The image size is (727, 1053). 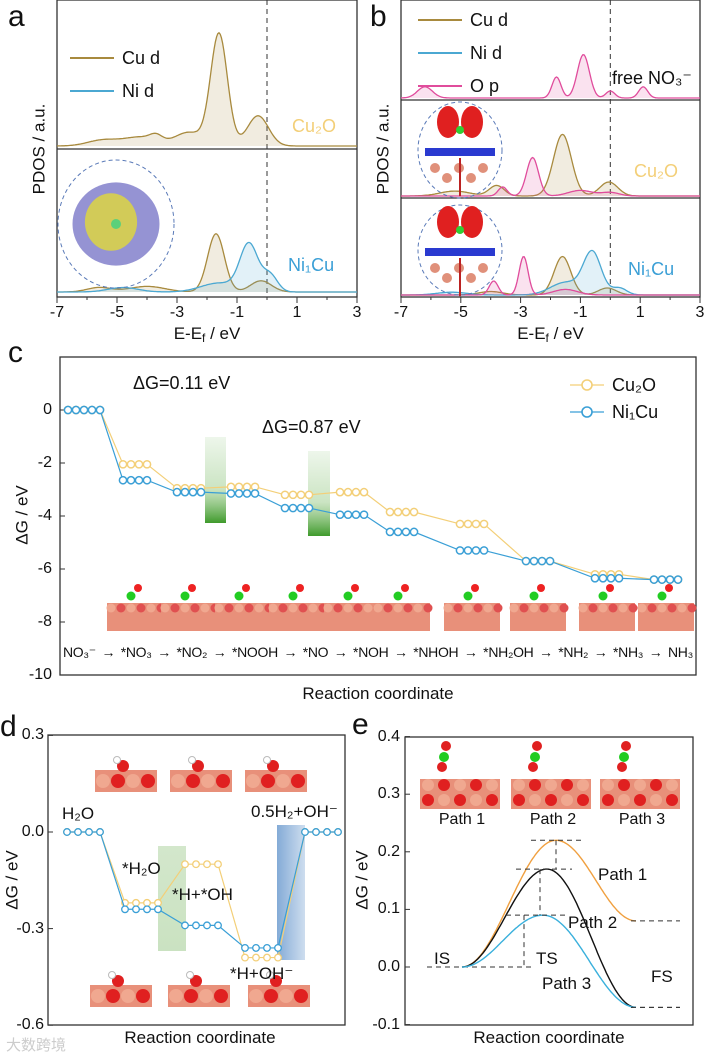 What do you see at coordinates (378, 693) in the screenshot?
I see `x-axis-label: Reaction coordinate` at bounding box center [378, 693].